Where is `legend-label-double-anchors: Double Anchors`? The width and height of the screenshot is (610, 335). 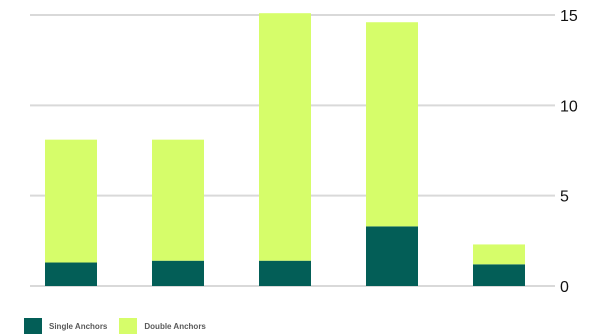
legend-label-double-anchors: Double Anchors is located at coordinates (175, 326).